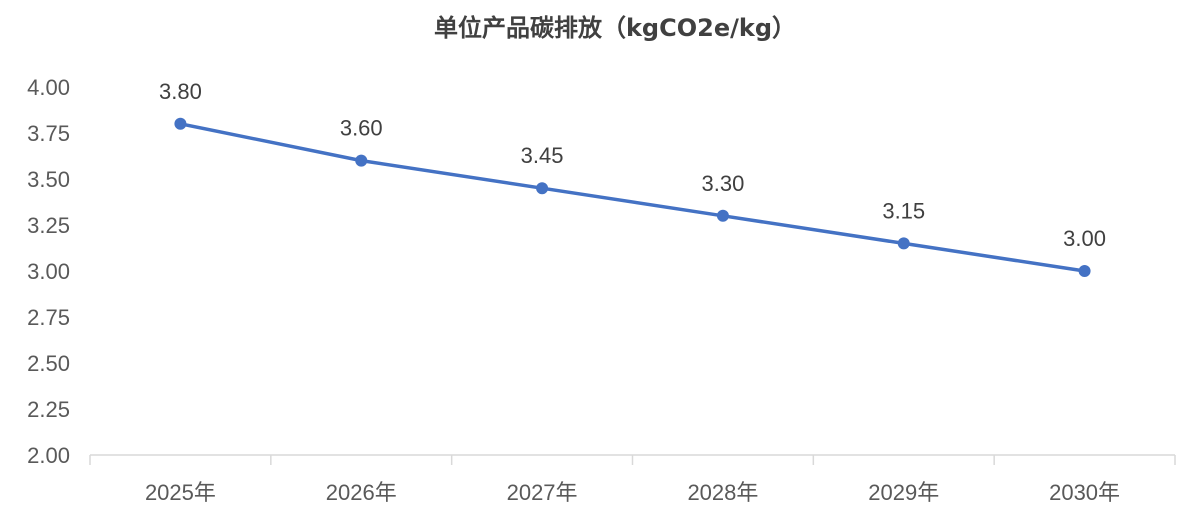 The height and width of the screenshot is (527, 1199). I want to click on y-tick-label: 3.00, so click(48, 271).